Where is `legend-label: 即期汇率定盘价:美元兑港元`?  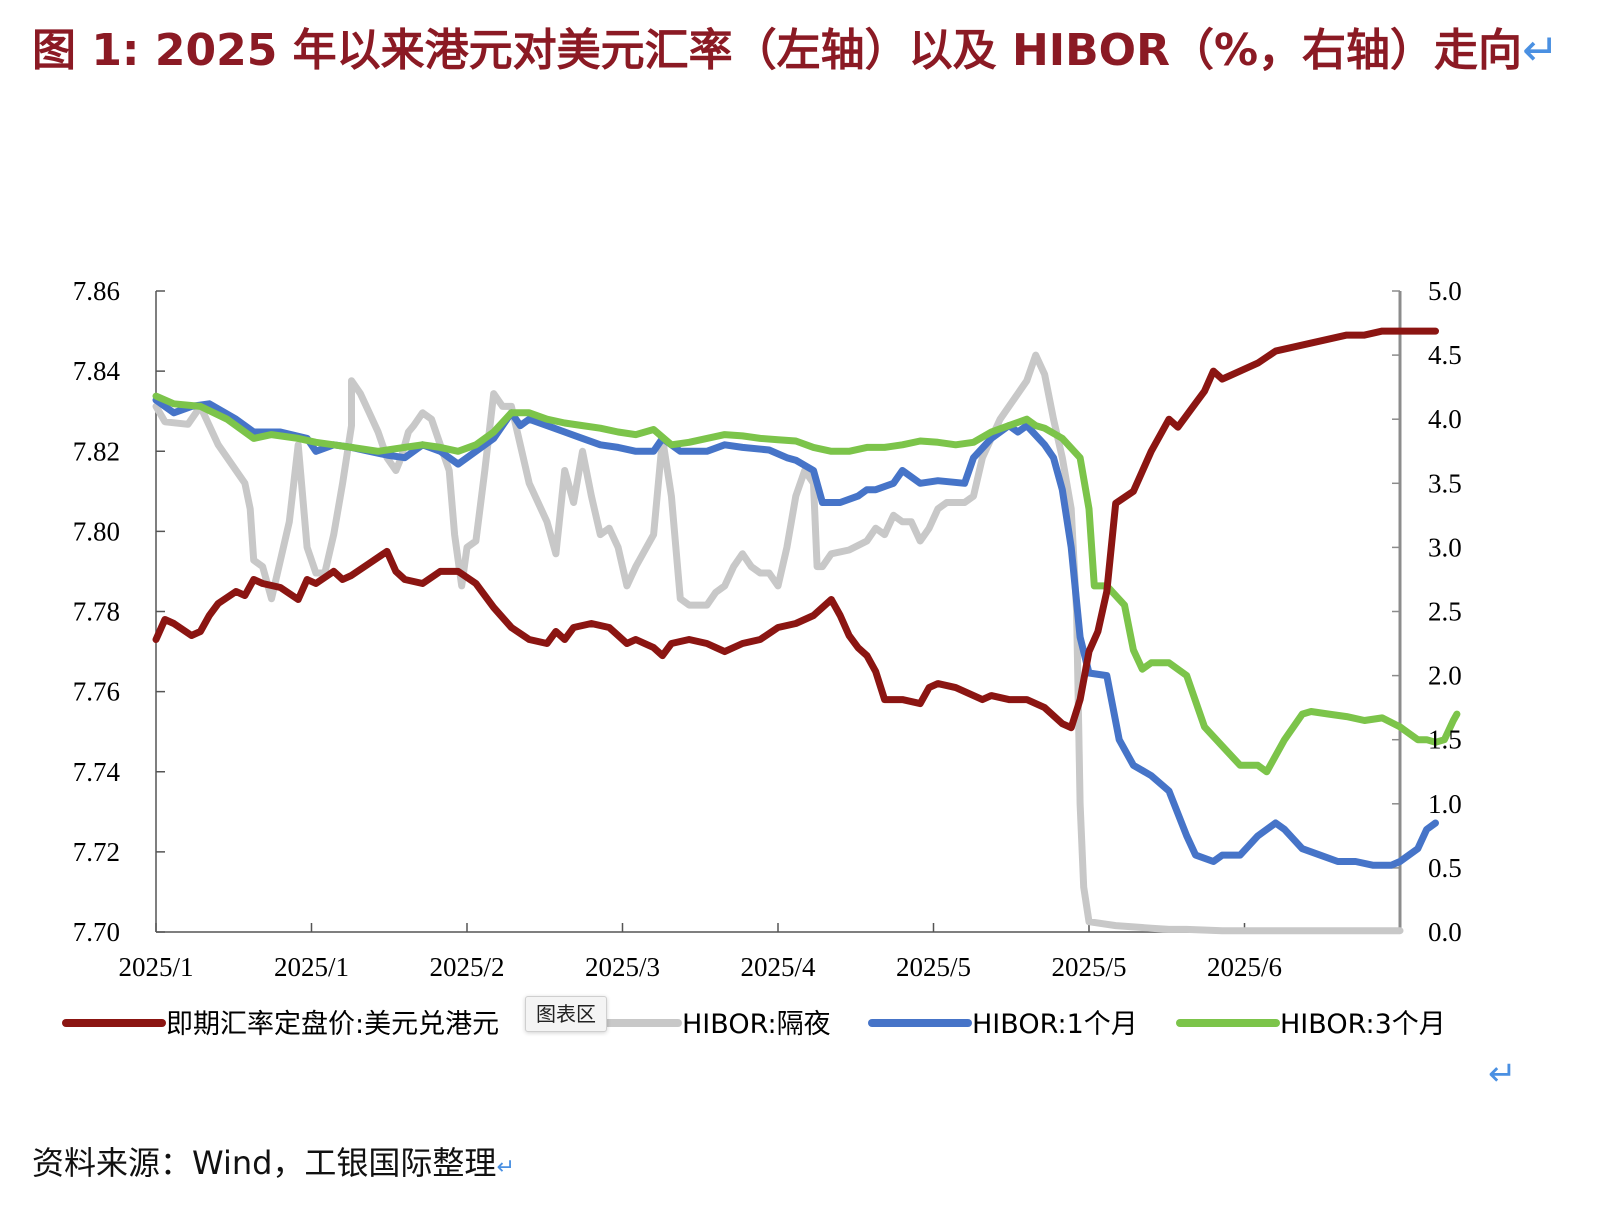
legend-label: 即期汇率定盘价:美元兑港元 is located at coordinates (332, 1024).